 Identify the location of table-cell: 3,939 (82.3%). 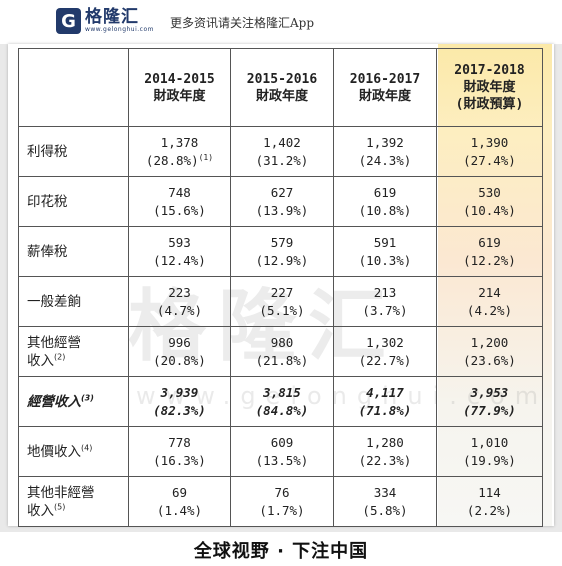
(179, 401).